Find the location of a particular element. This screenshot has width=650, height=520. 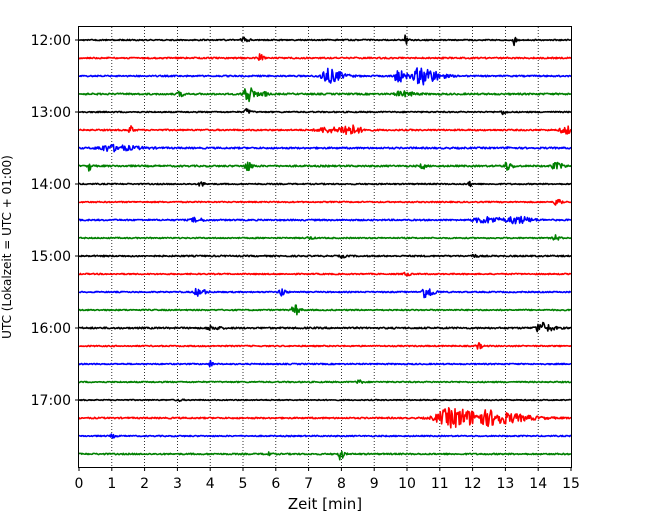

x-tick-label: 7 is located at coordinates (308, 484).